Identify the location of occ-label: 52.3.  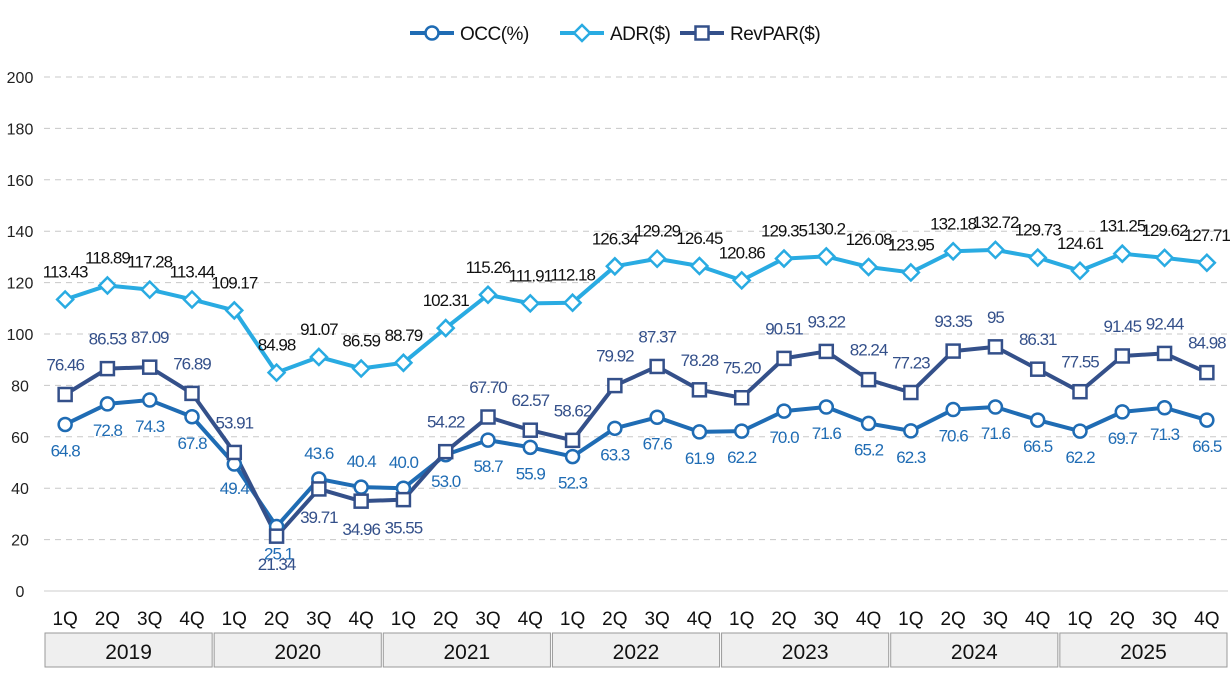
(573, 483).